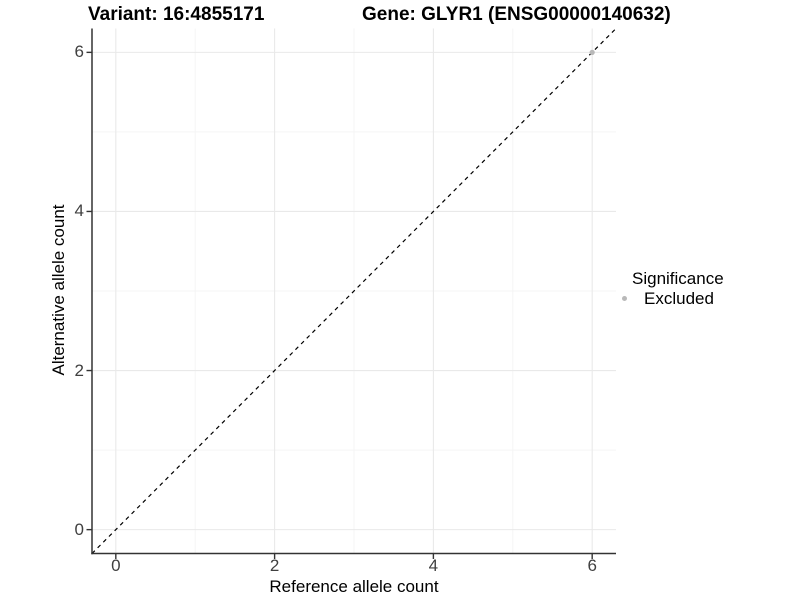  What do you see at coordinates (58, 290) in the screenshot?
I see `y-axis-title: Alternative allele count` at bounding box center [58, 290].